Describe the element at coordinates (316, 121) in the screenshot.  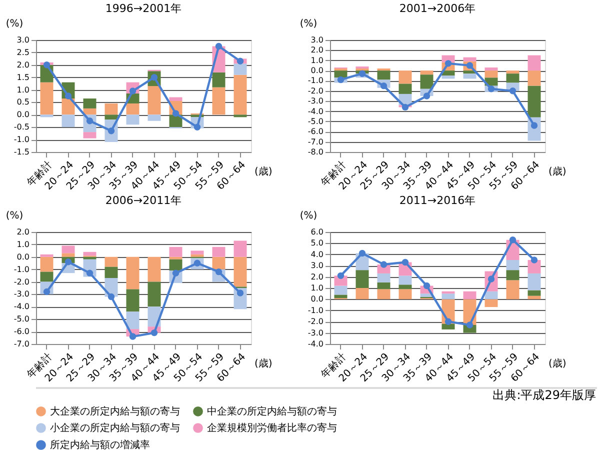
I see `y-tick-label: -5.0` at that location.